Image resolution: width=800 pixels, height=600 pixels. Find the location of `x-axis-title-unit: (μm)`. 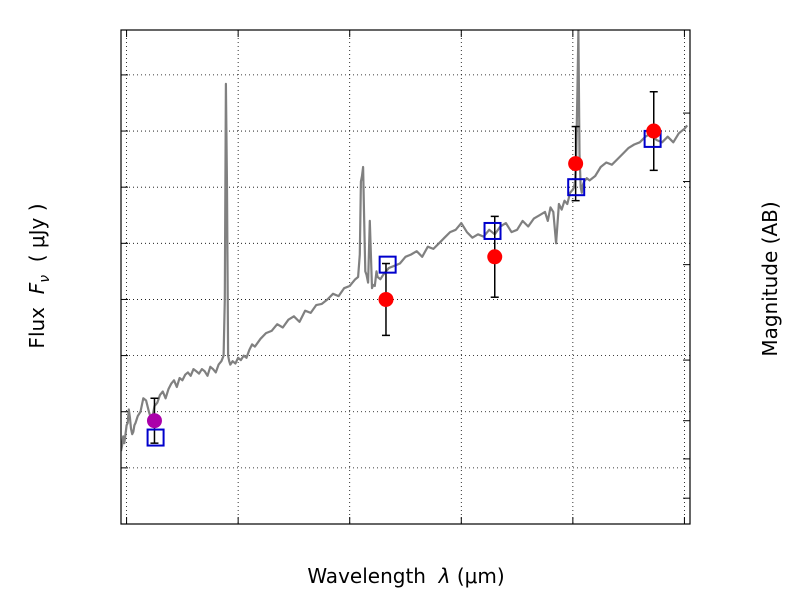

x-axis-title-unit: (μm) is located at coordinates (478, 576).